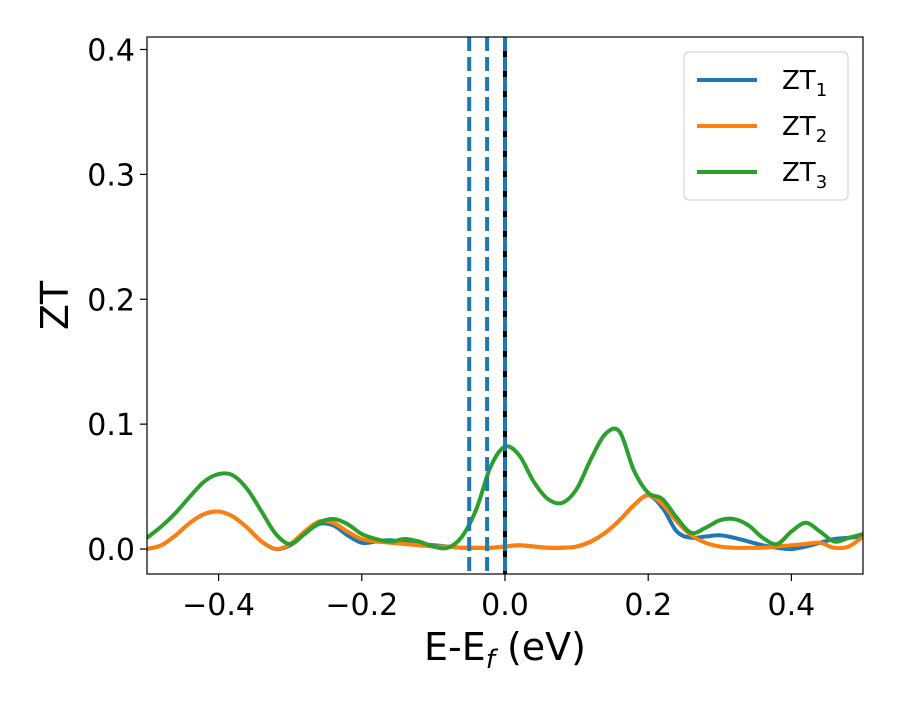 The width and height of the screenshot is (900, 704). I want to click on x-tick-label: −0.4, so click(218, 605).